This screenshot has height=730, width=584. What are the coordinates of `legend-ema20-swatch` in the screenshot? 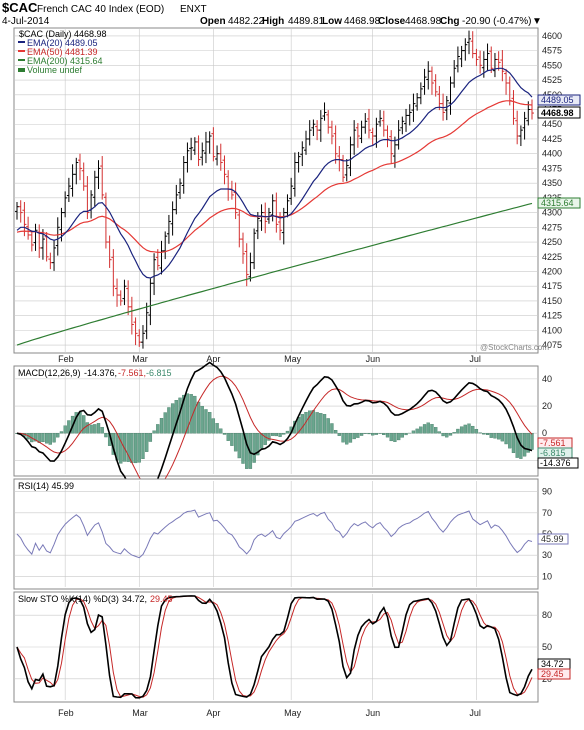 It's located at (21, 42).